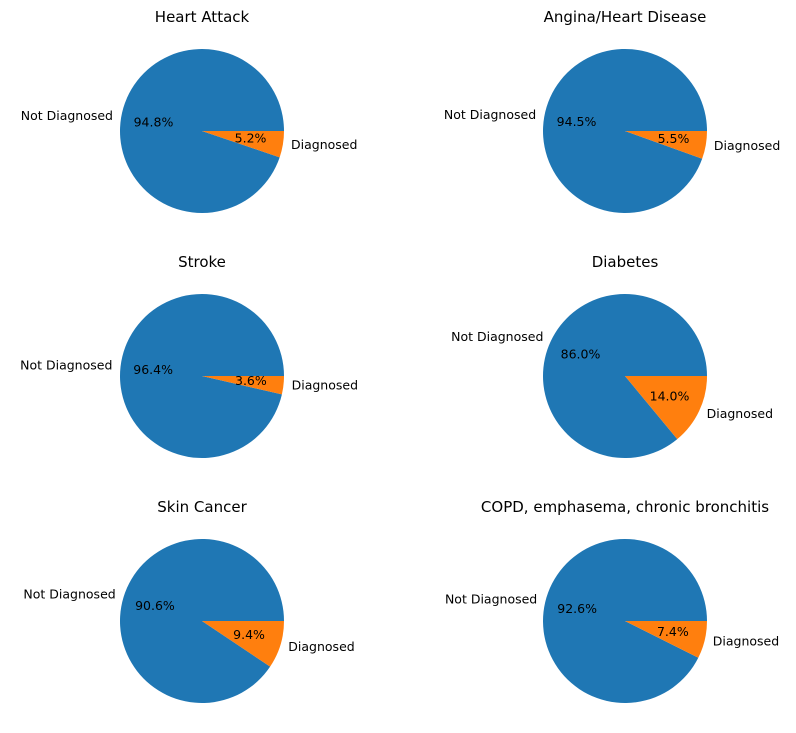 This screenshot has width=796, height=733. Describe the element at coordinates (251, 380) in the screenshot. I see `percent-label: 3.6%` at that location.